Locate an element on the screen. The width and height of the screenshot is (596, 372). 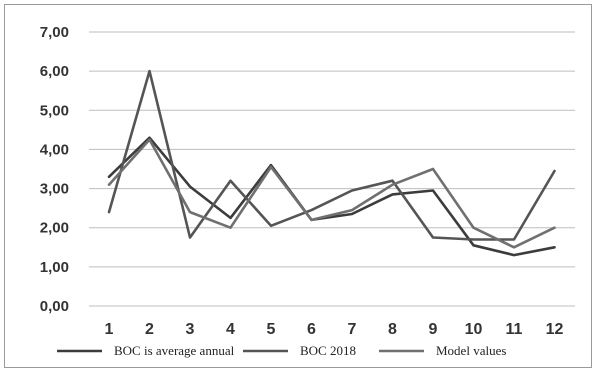
legend-label-2: BOC 2018 is located at coordinates (328, 350).